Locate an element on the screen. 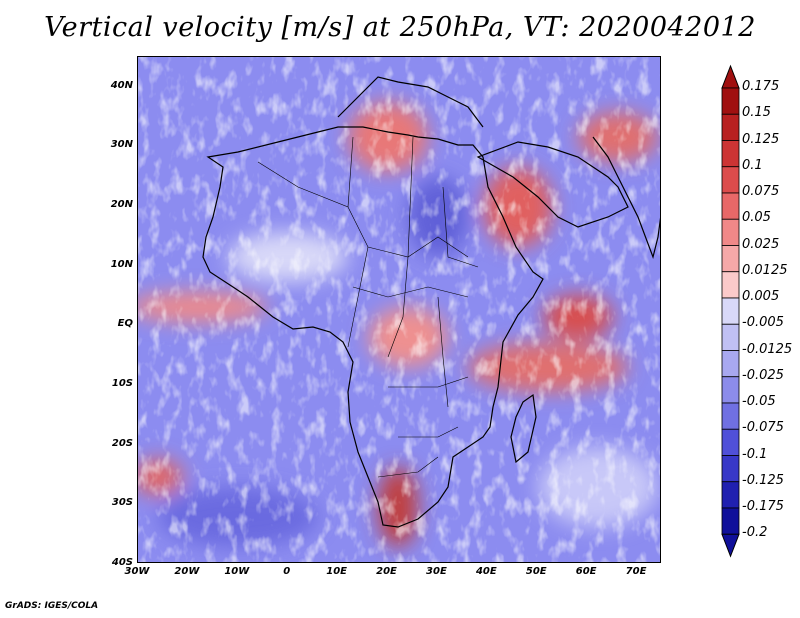  lon-tick-label: 10E is located at coordinates (336, 571).